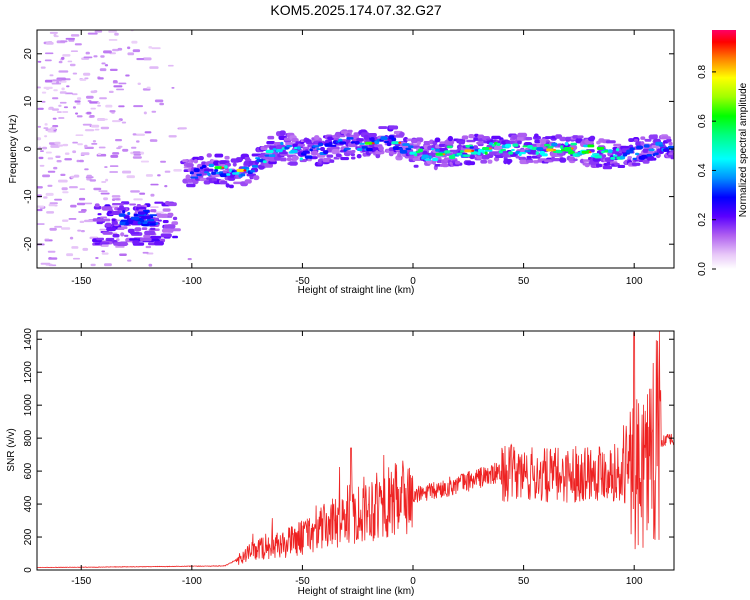  What do you see at coordinates (702, 269) in the screenshot?
I see `colorbar-tick-label: 0.0` at bounding box center [702, 269].